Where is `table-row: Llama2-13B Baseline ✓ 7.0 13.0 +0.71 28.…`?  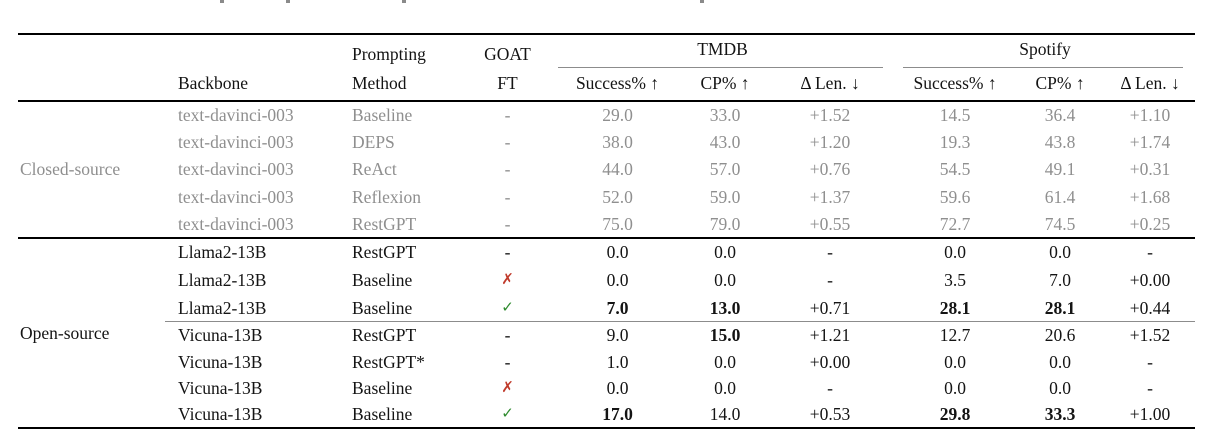
table-row: Llama2-13B Baseline ✓ 7.0 13.0 +0.71 28.… is located at coordinates (607, 308).